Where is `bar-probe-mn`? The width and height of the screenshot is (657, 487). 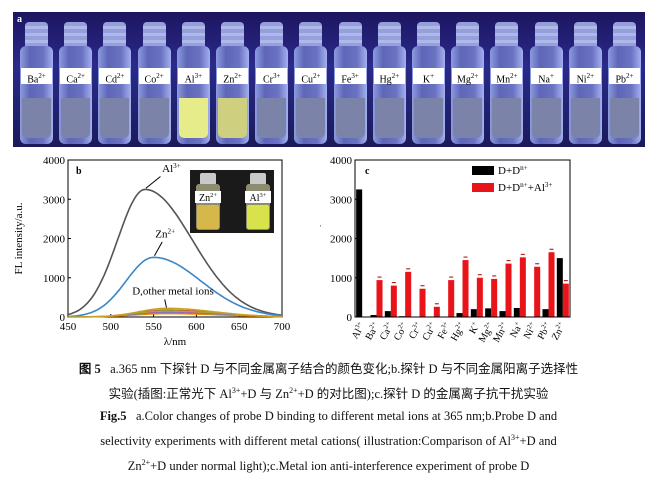 bar-probe-mn is located at coordinates (502, 314).